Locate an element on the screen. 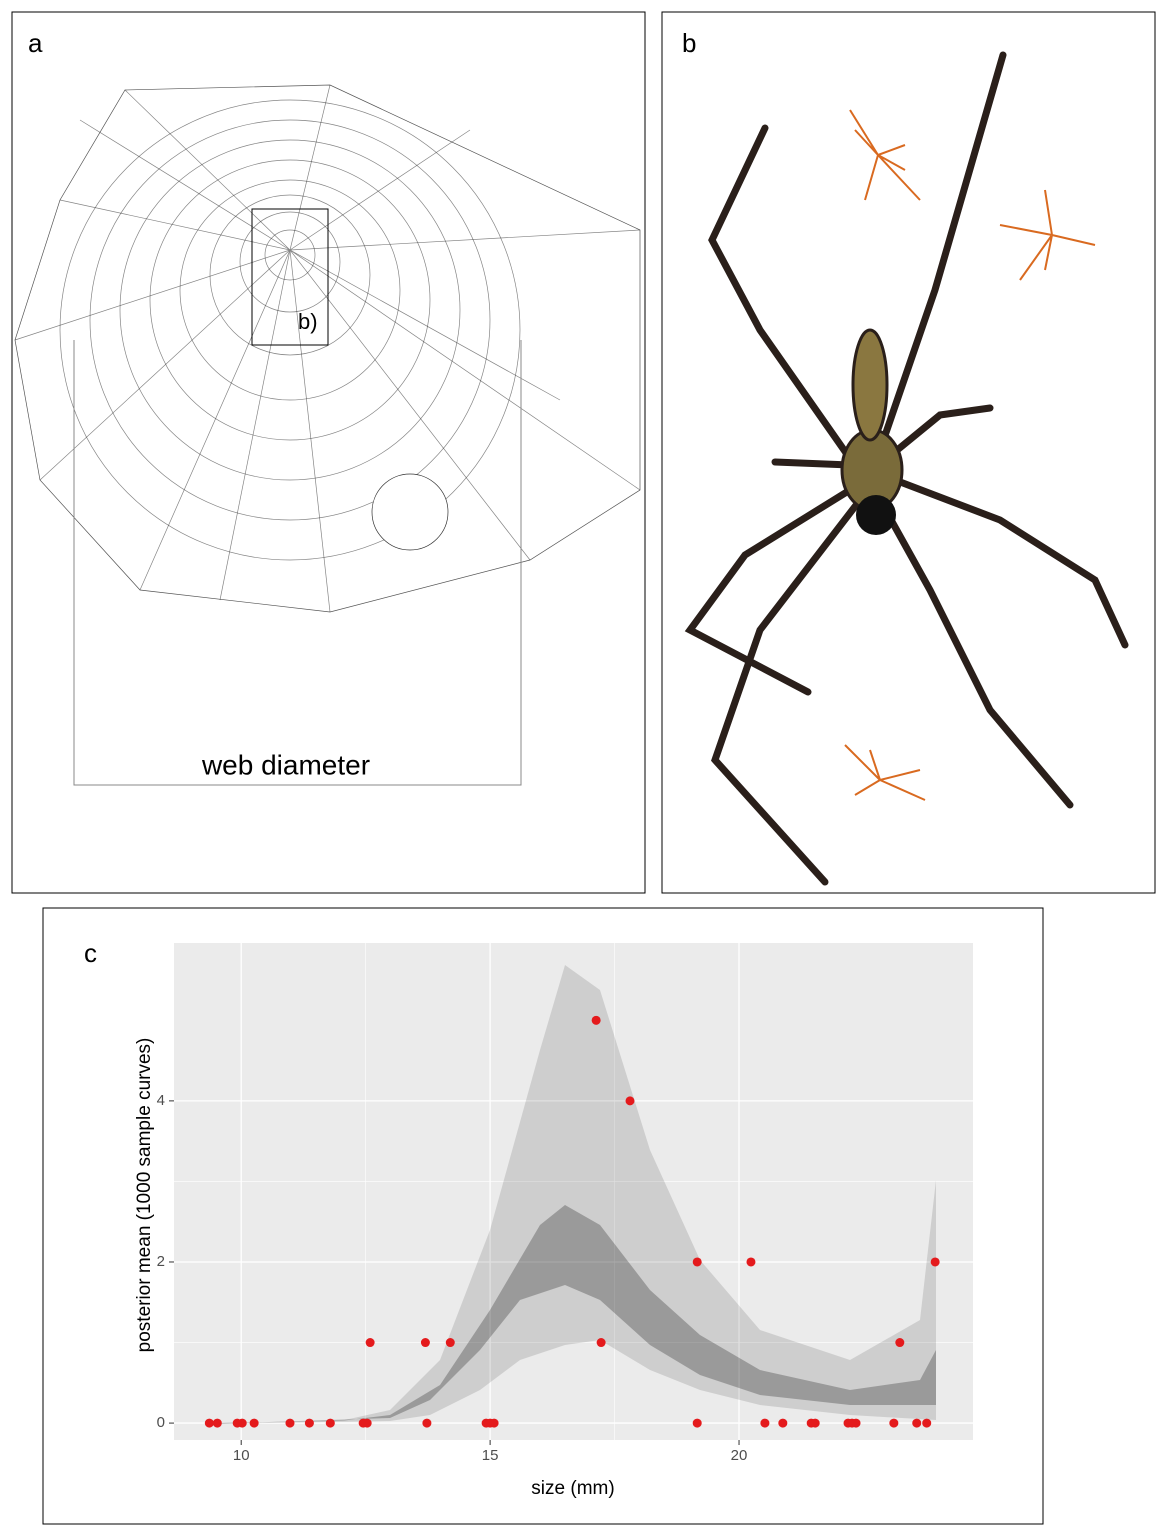 The height and width of the screenshot is (1537, 1167). panel-label: a is located at coordinates (35, 43).